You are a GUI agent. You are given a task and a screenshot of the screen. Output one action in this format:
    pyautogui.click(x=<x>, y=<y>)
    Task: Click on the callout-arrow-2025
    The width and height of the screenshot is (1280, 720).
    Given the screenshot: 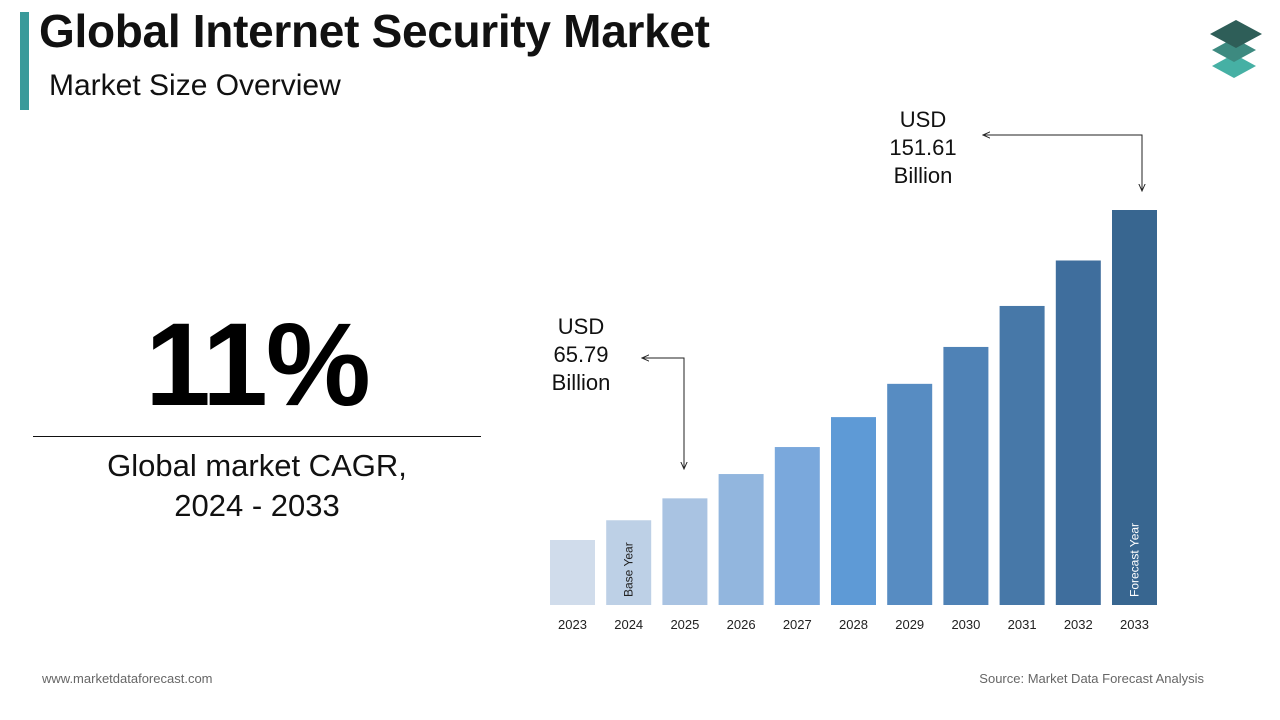 What is the action you would take?
    pyautogui.click(x=663, y=413)
    